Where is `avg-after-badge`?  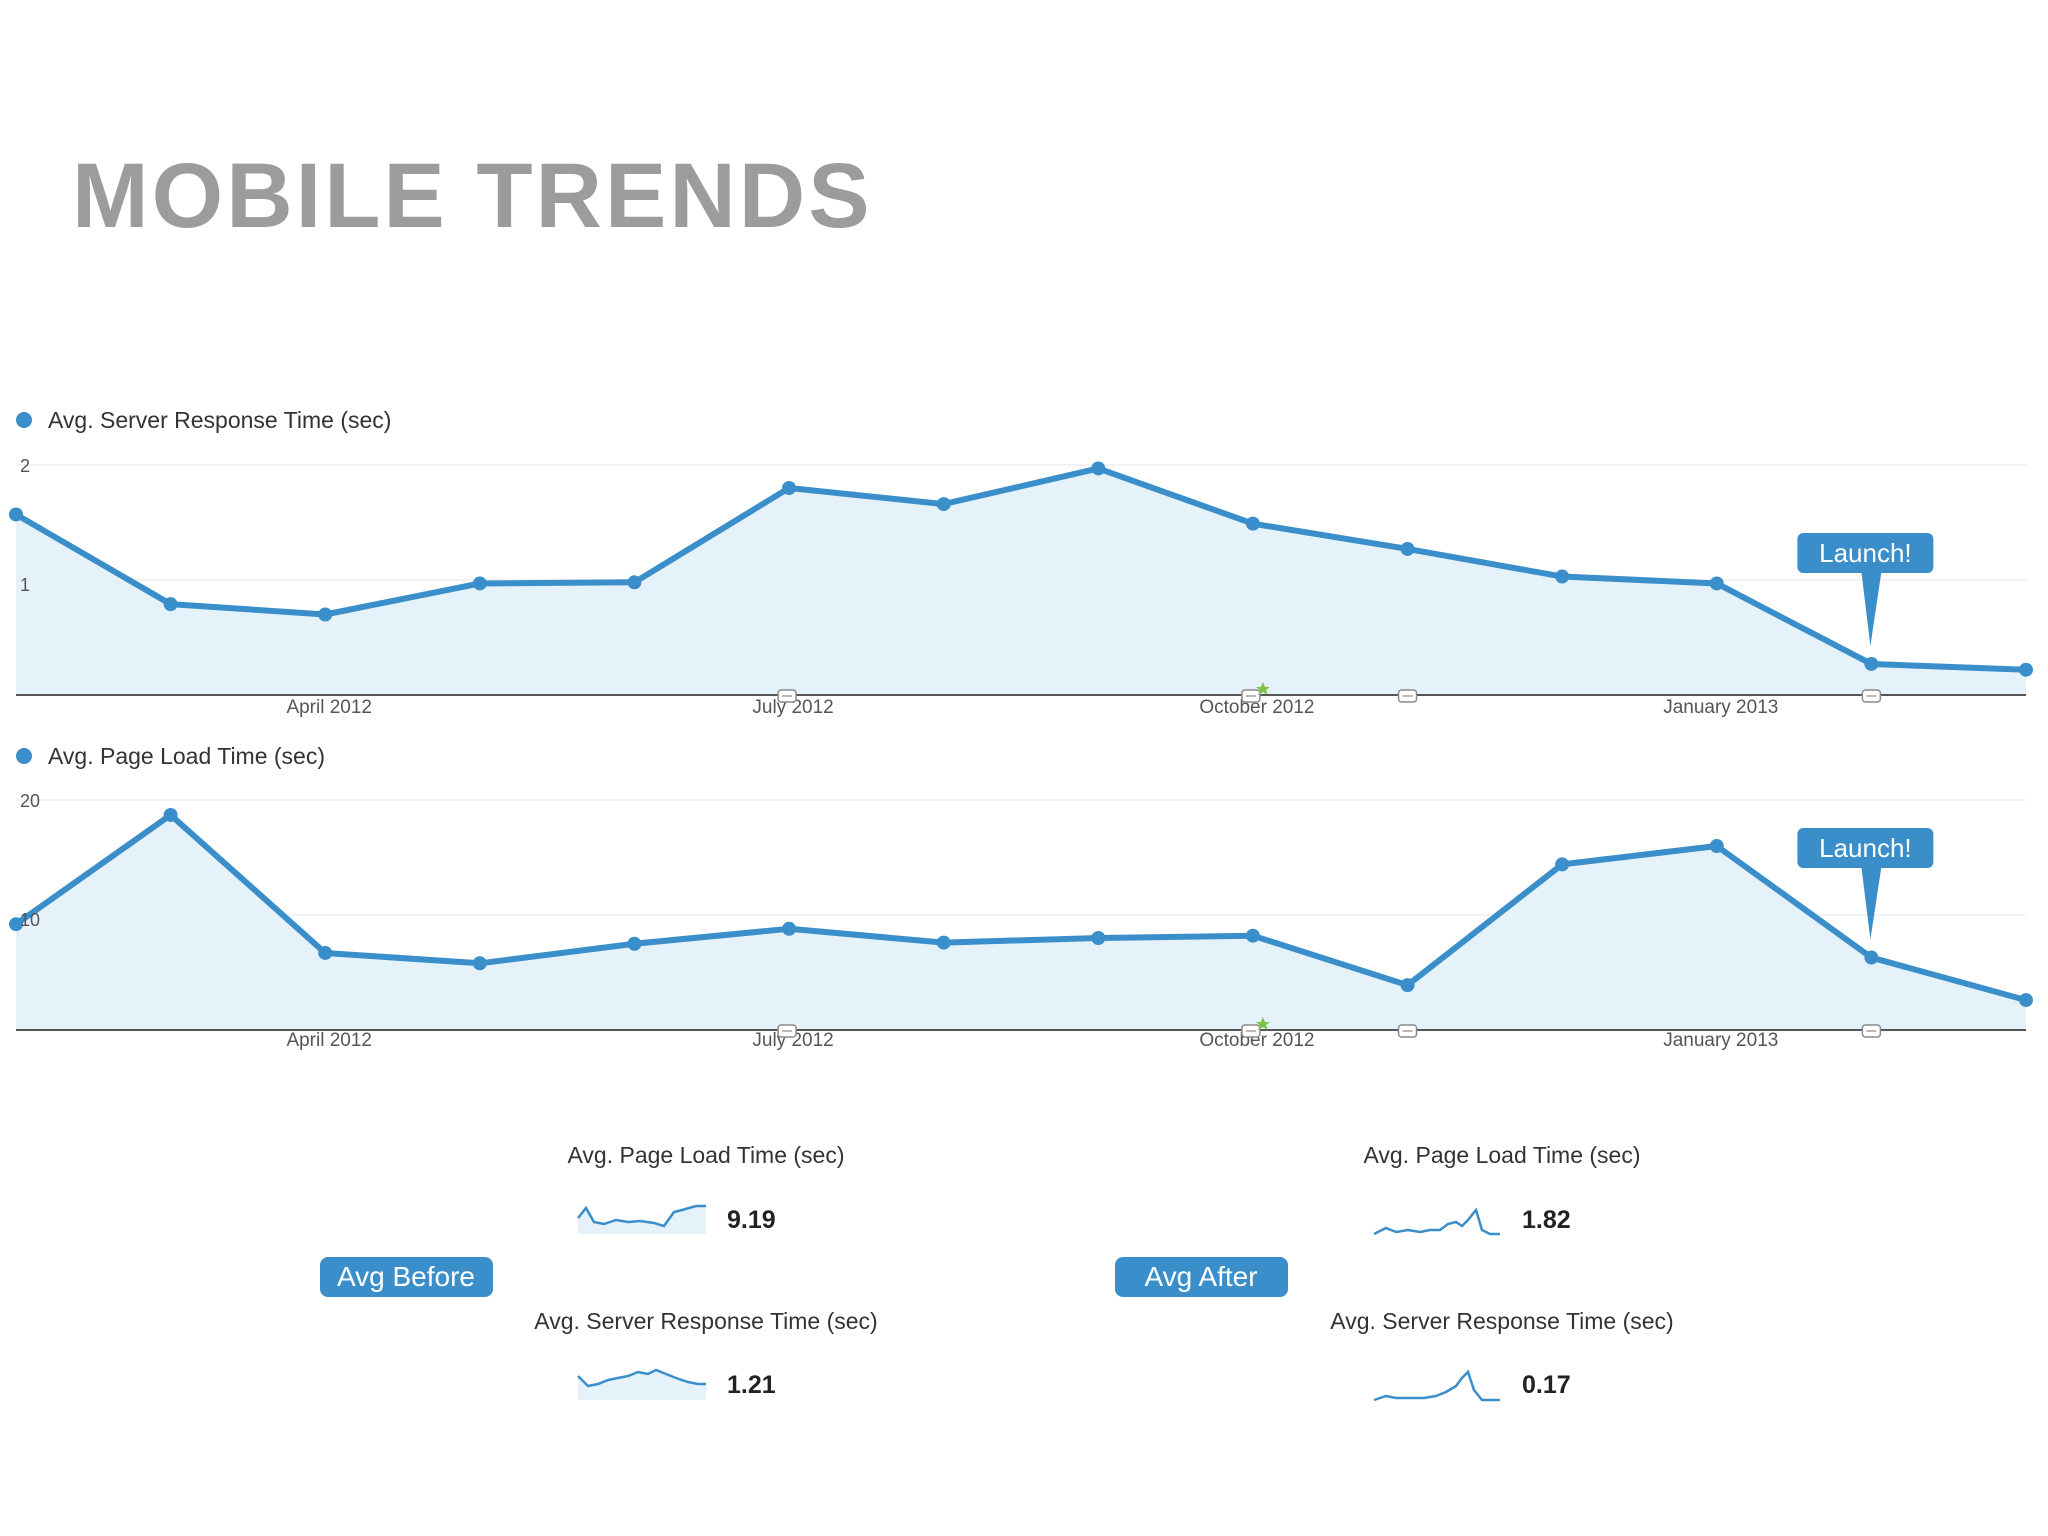 avg-after-badge is located at coordinates (1201, 1277).